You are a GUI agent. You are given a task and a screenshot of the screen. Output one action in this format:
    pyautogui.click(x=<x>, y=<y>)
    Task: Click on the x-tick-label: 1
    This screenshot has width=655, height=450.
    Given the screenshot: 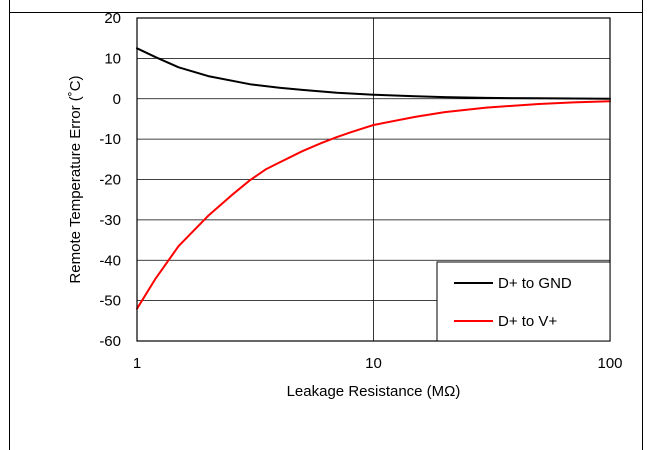 What is the action you would take?
    pyautogui.click(x=137, y=363)
    